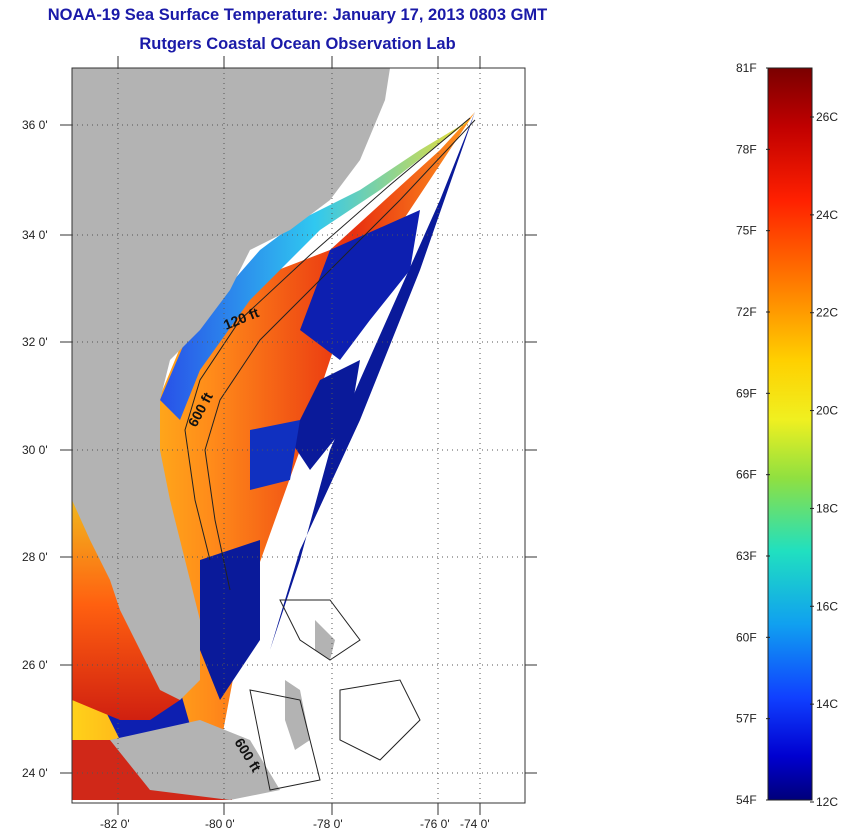 This screenshot has height=832, width=849. Describe the element at coordinates (746, 393) in the screenshot. I see `colorbar-fahrenheit-label: 69F` at that location.